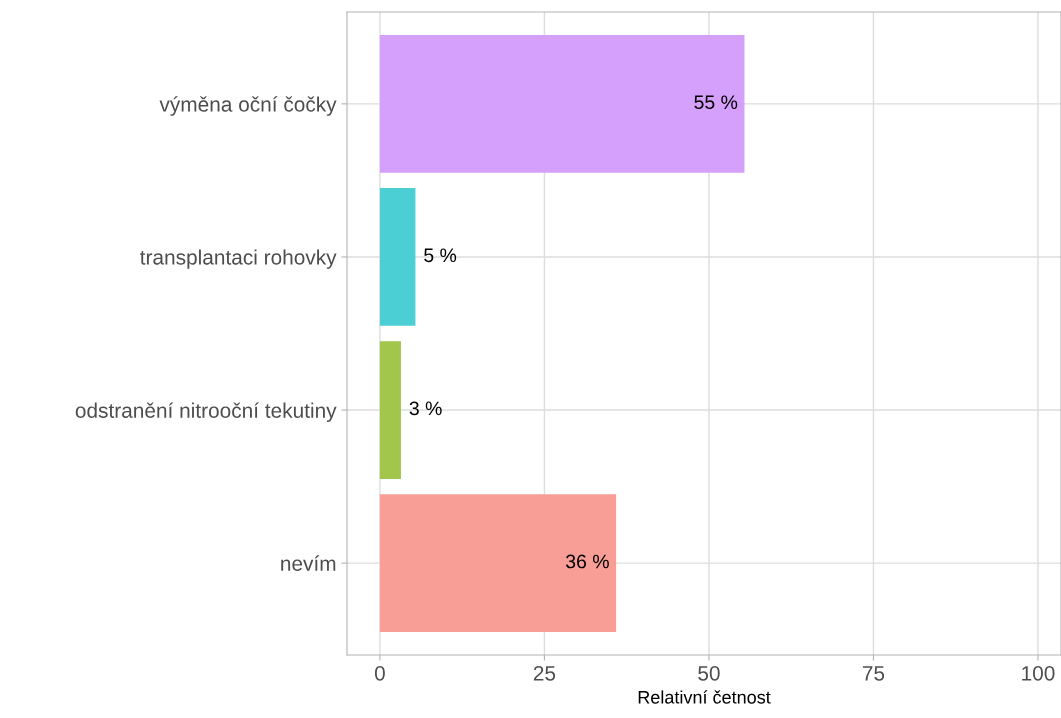 The width and height of the screenshot is (1061, 718). Describe the element at coordinates (238, 259) in the screenshot. I see `y-tick-label: transplantaci rohovky` at that location.